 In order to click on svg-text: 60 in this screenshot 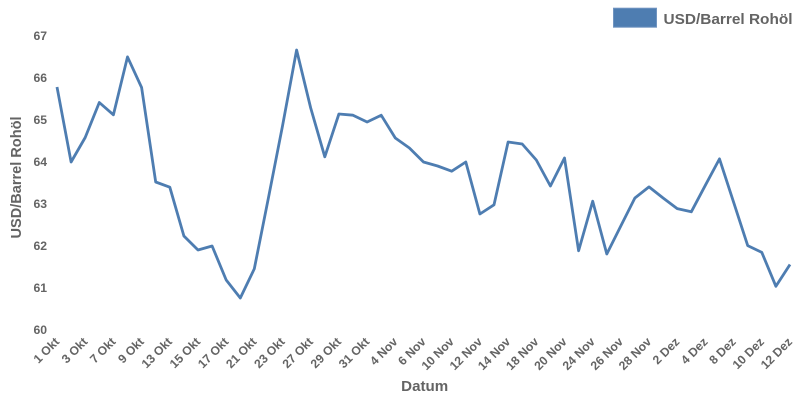, I will do `click(40, 330)`.